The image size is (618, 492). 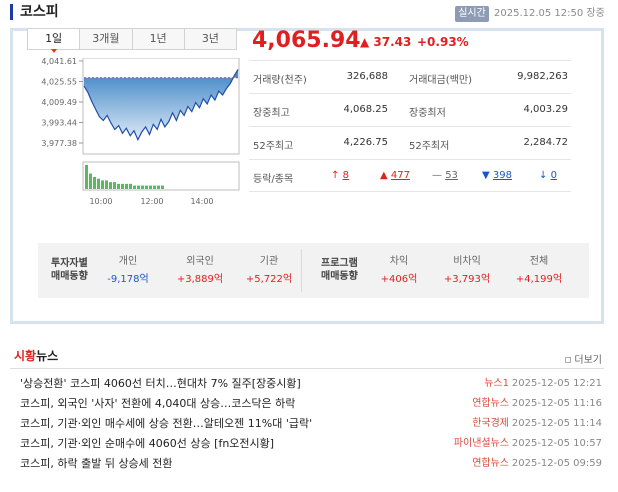 What do you see at coordinates (59, 82) in the screenshot?
I see `y-tick-label: 4,025.55` at bounding box center [59, 82].